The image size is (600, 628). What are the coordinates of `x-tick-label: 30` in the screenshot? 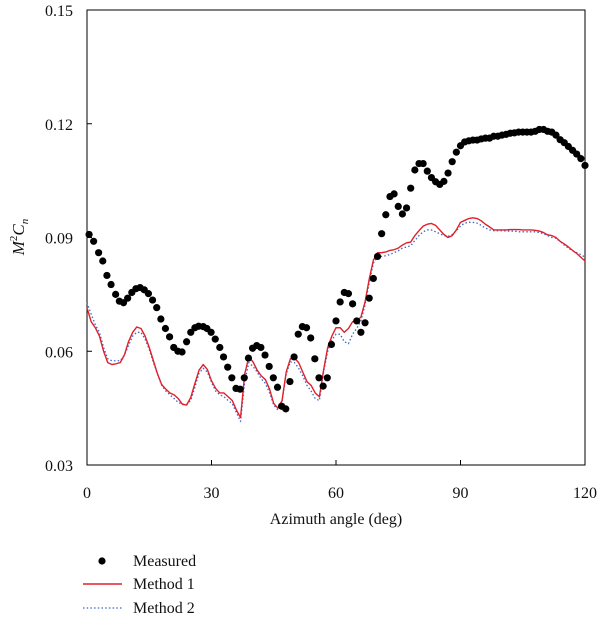 It's located at (212, 493).